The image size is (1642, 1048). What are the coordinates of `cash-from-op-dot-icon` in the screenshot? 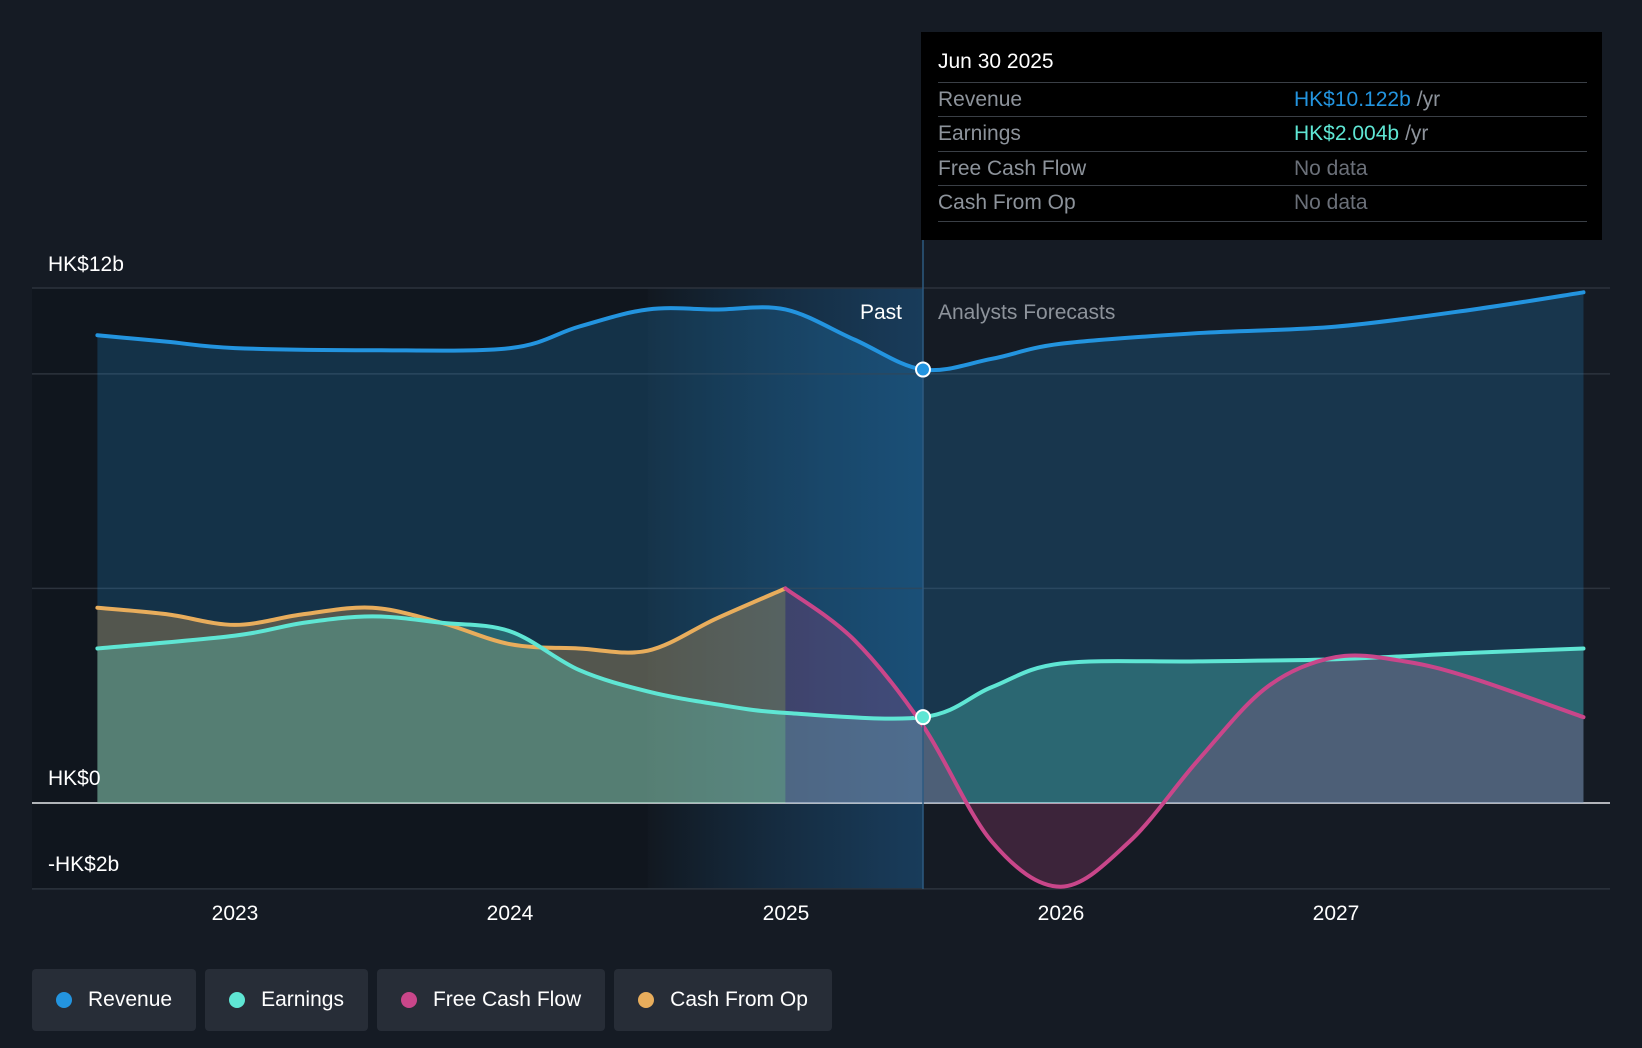 It's located at (646, 1000).